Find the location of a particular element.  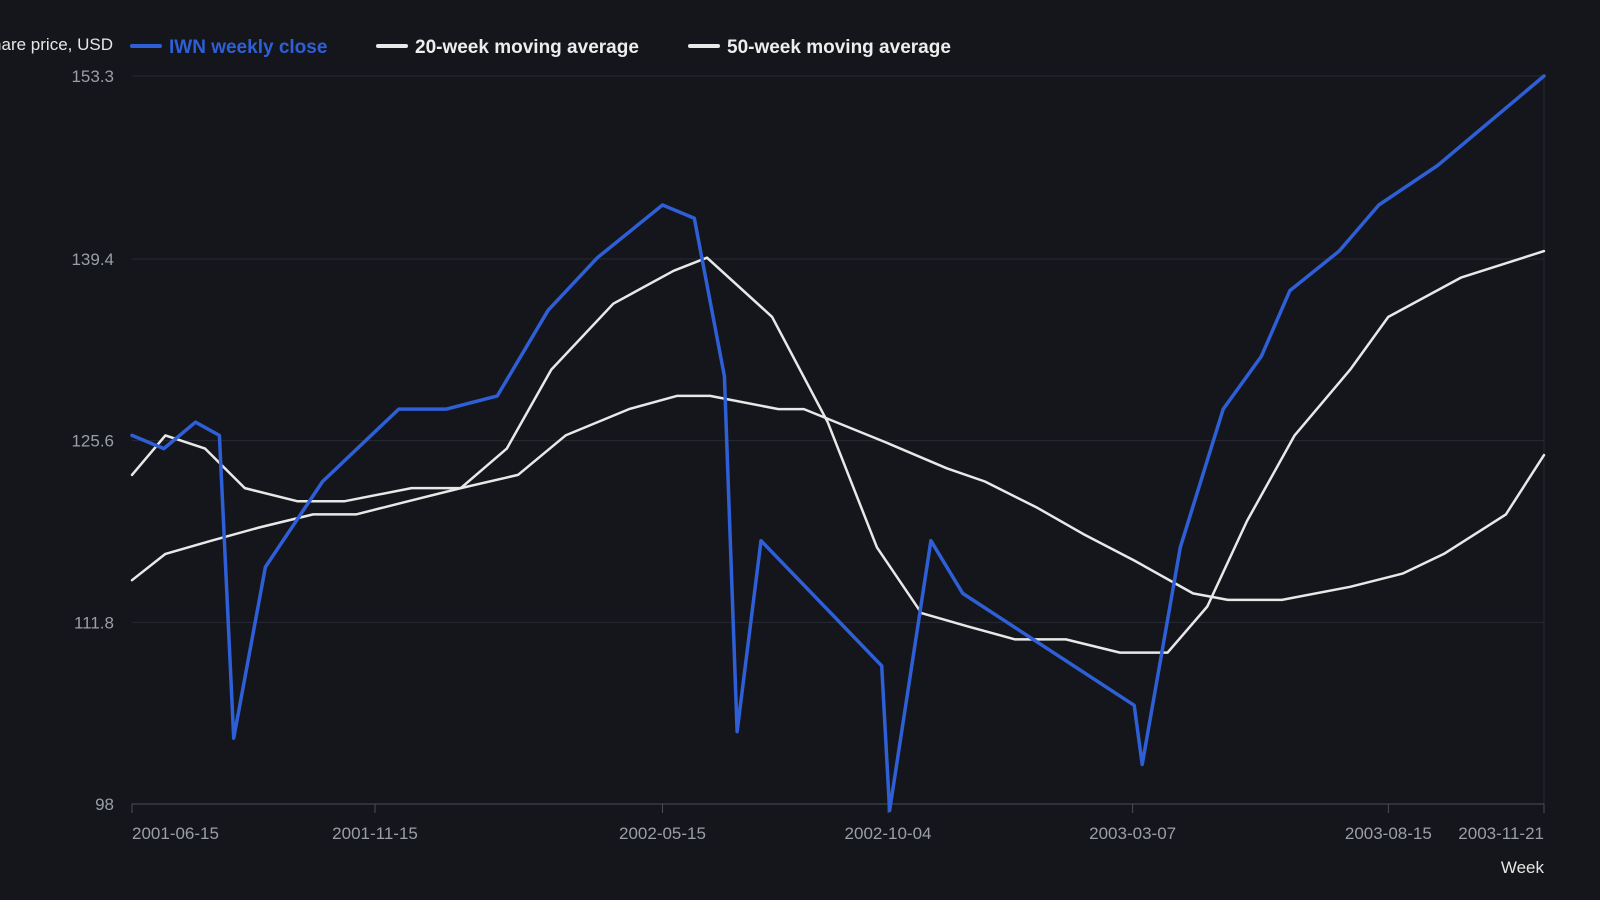

x-tick-label: 2003-03-07 is located at coordinates (1132, 833).